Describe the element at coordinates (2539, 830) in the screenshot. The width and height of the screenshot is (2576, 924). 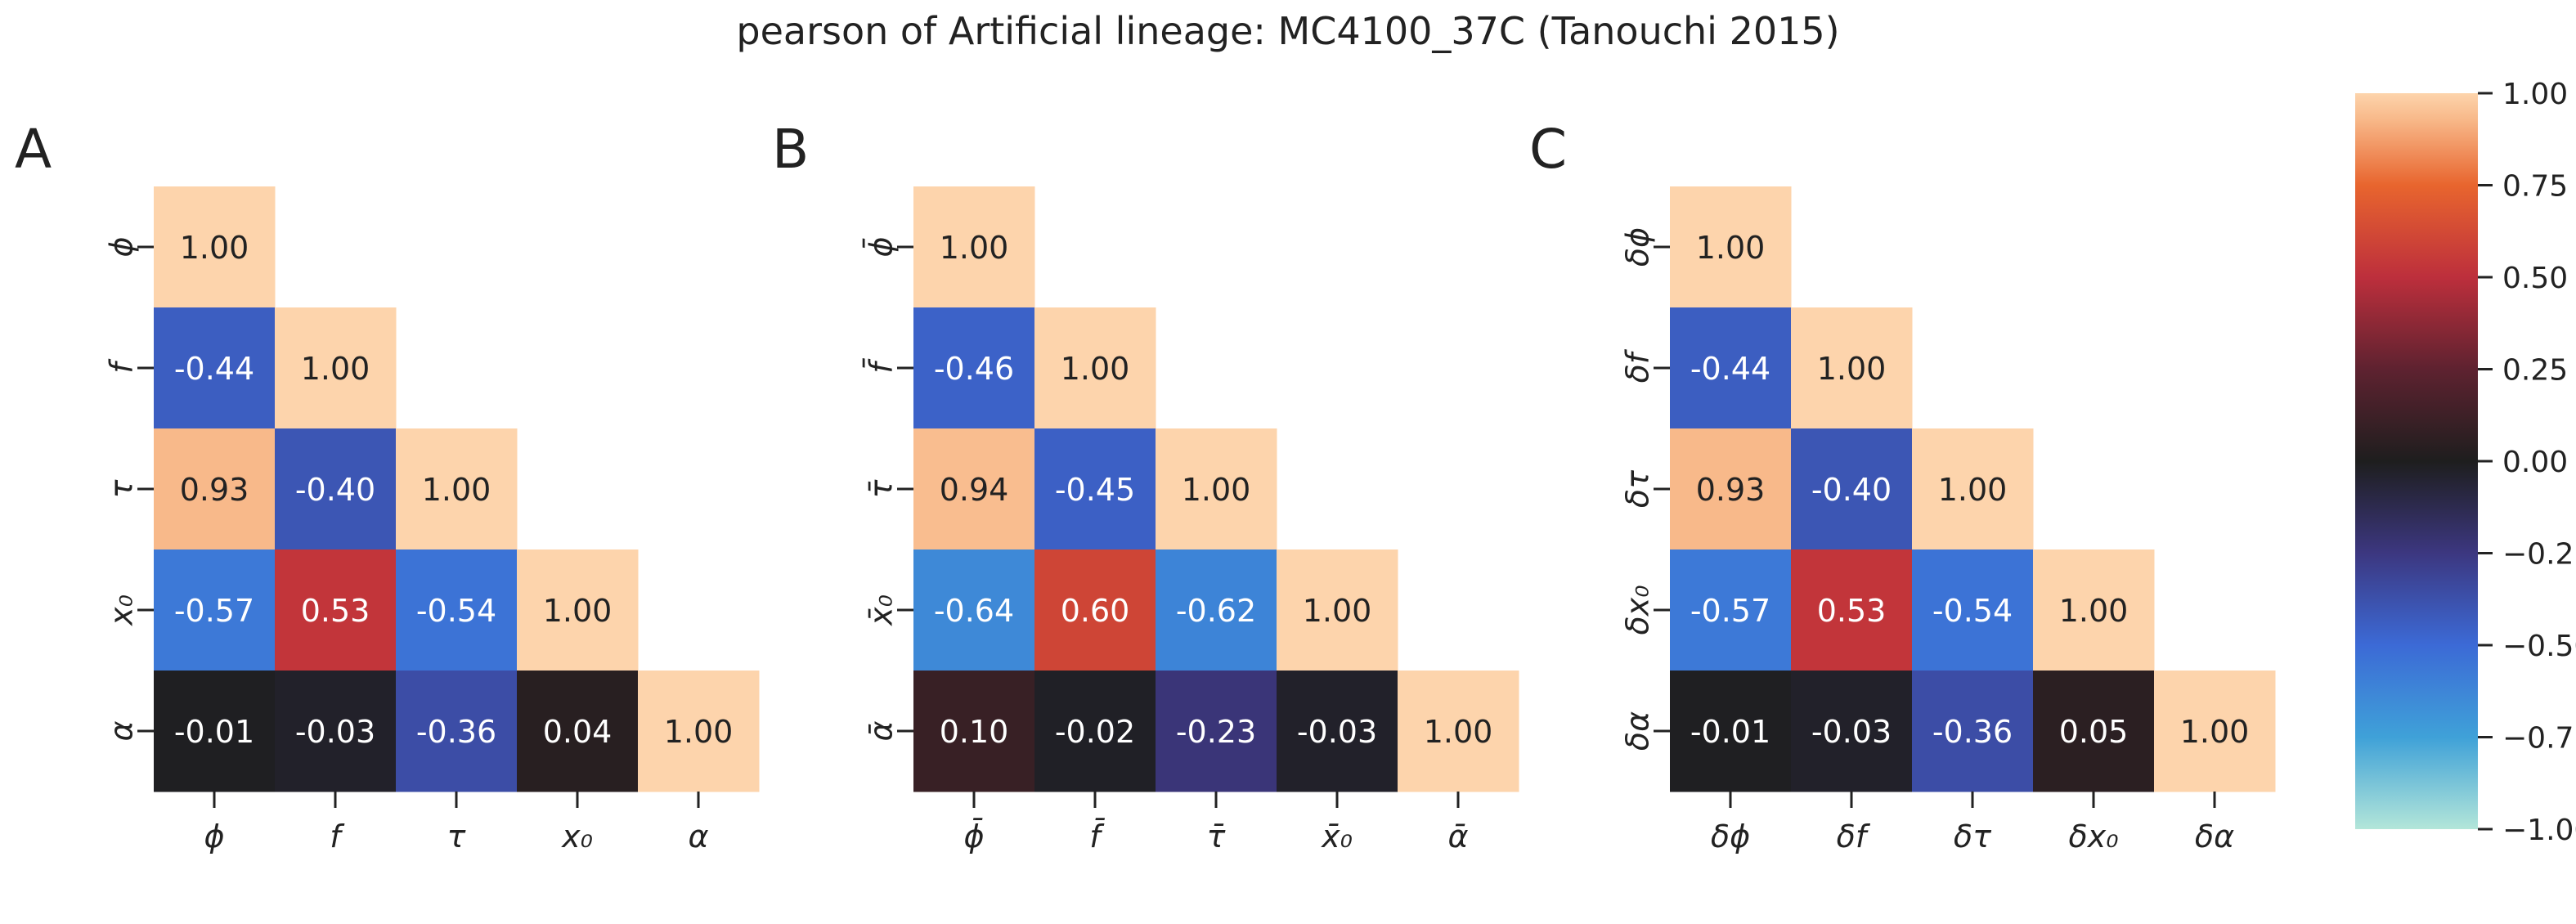
I see `colorbar-tick-label: −1.00` at that location.